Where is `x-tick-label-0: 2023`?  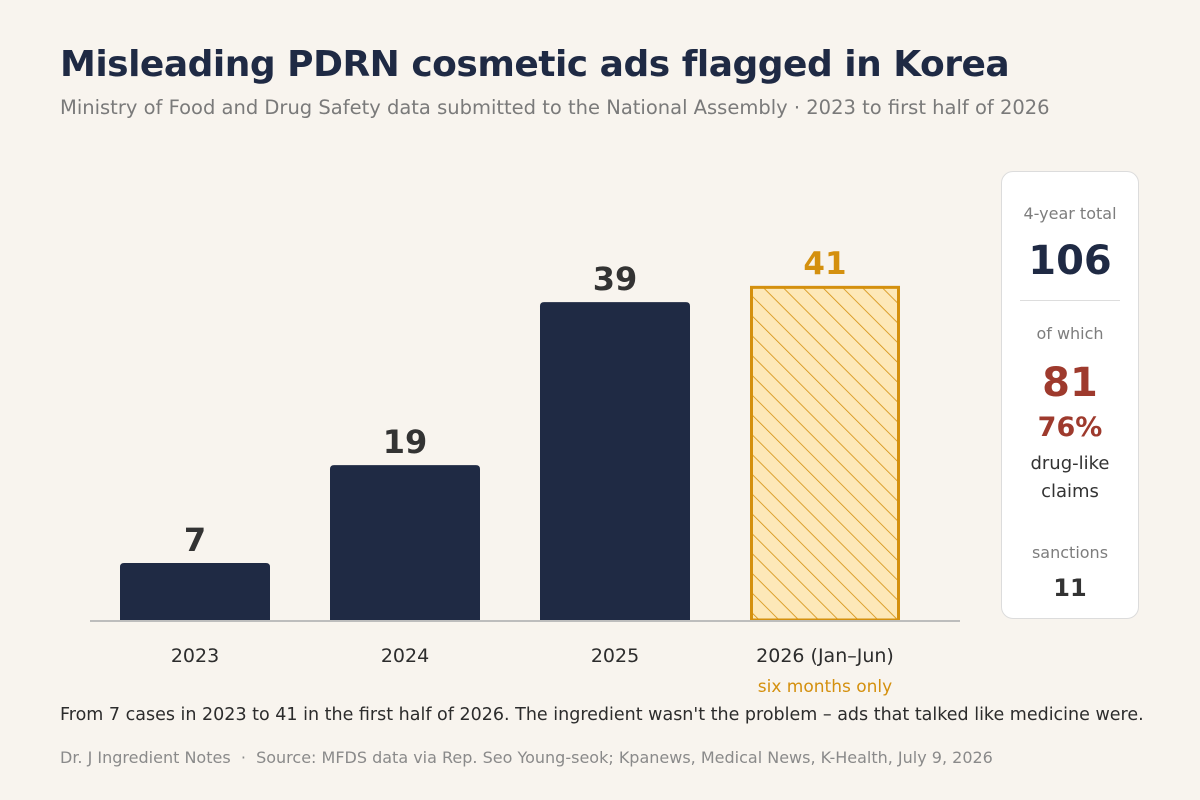 x-tick-label-0: 2023 is located at coordinates (195, 656).